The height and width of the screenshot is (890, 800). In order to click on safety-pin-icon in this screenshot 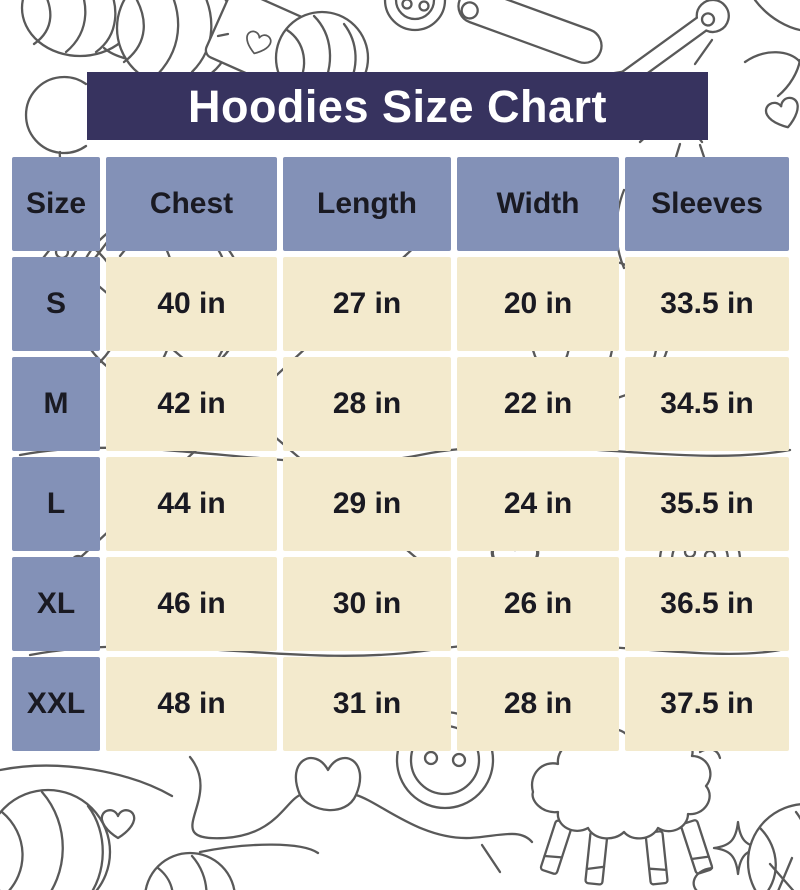, I will do `click(530, 32)`.